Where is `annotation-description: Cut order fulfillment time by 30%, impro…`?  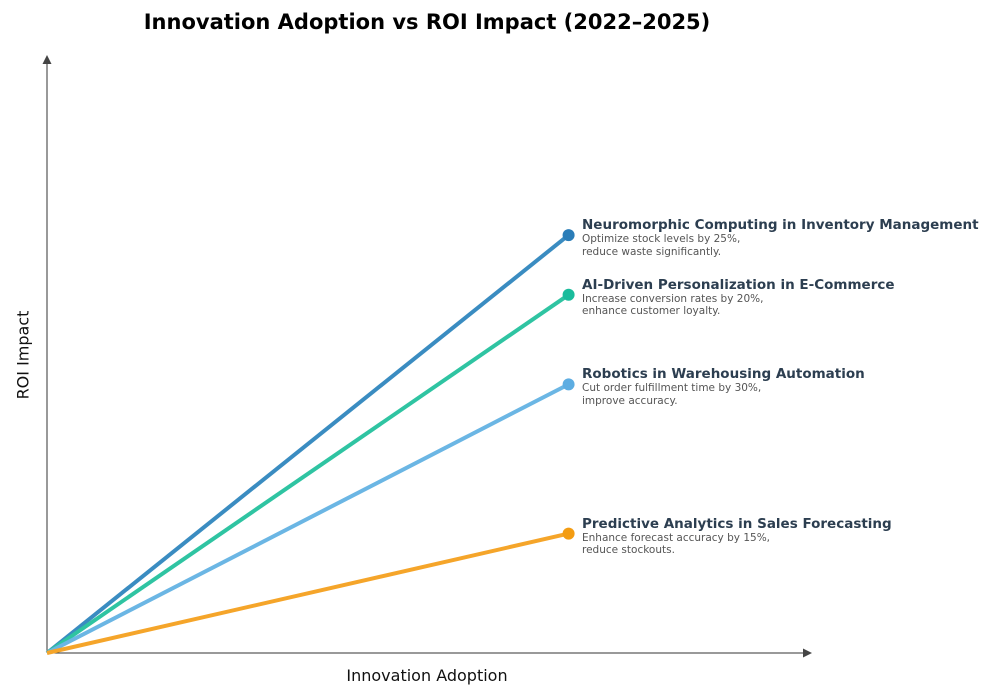
annotation-description: Cut order fulfillment time by 30%, impro… is located at coordinates (672, 394).